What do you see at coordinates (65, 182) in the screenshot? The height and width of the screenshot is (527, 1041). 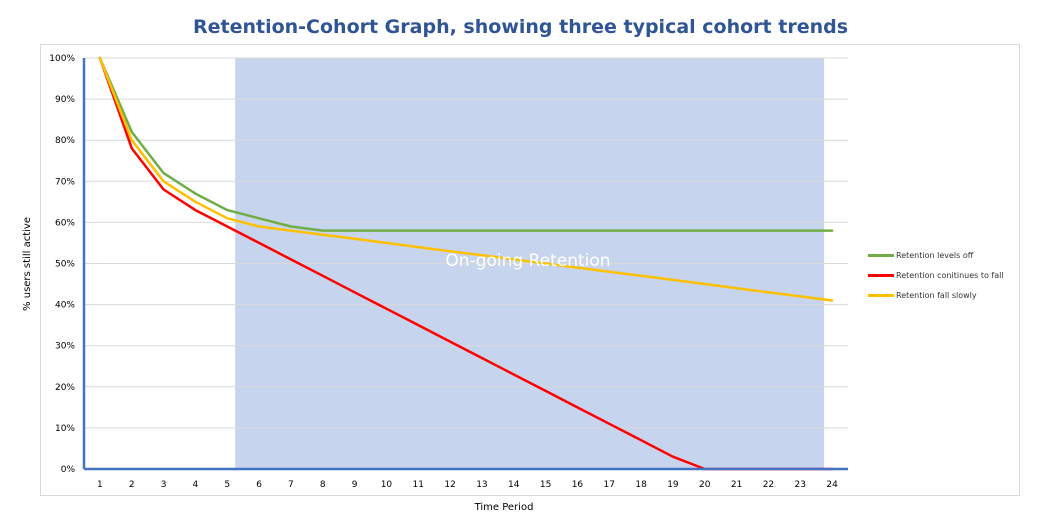 I see `y-tick-label: 70%` at bounding box center [65, 182].